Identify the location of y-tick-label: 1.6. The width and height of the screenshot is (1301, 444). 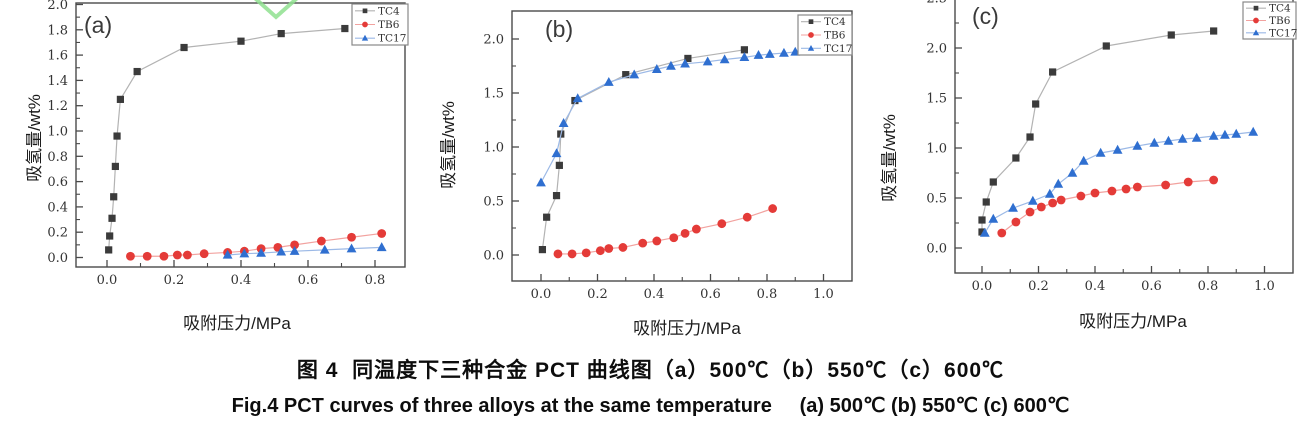
(57, 56).